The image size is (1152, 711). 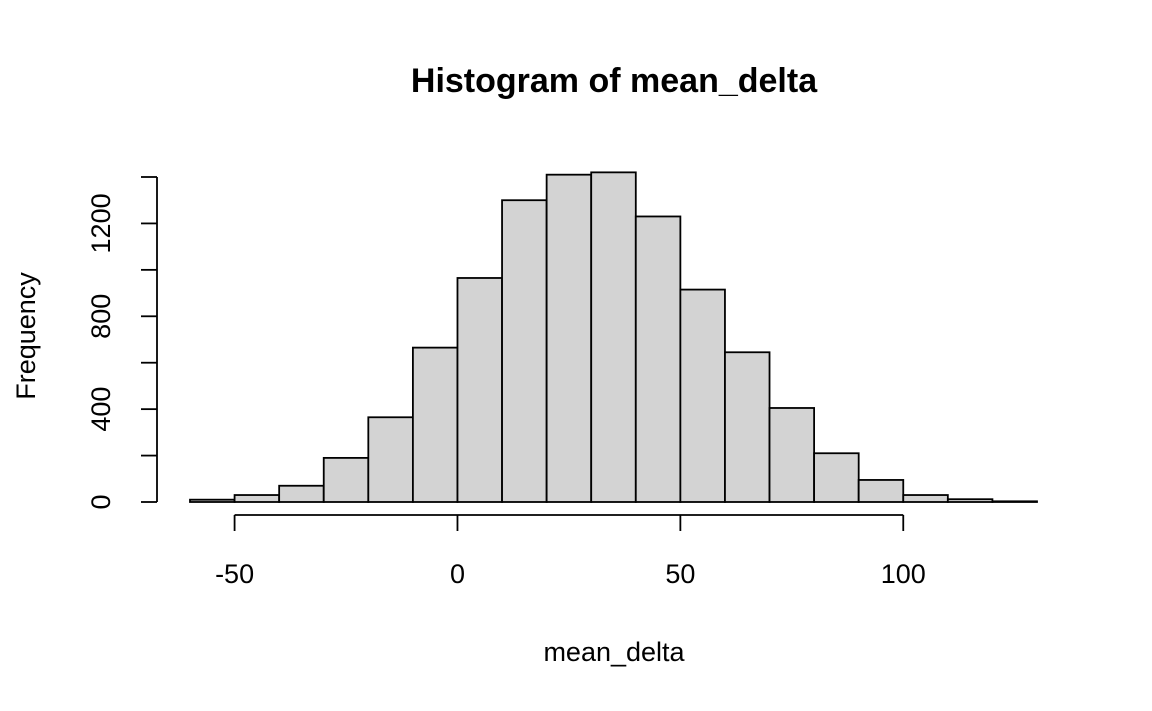 I want to click on x-axis-label: mean_delta, so click(x=614, y=652).